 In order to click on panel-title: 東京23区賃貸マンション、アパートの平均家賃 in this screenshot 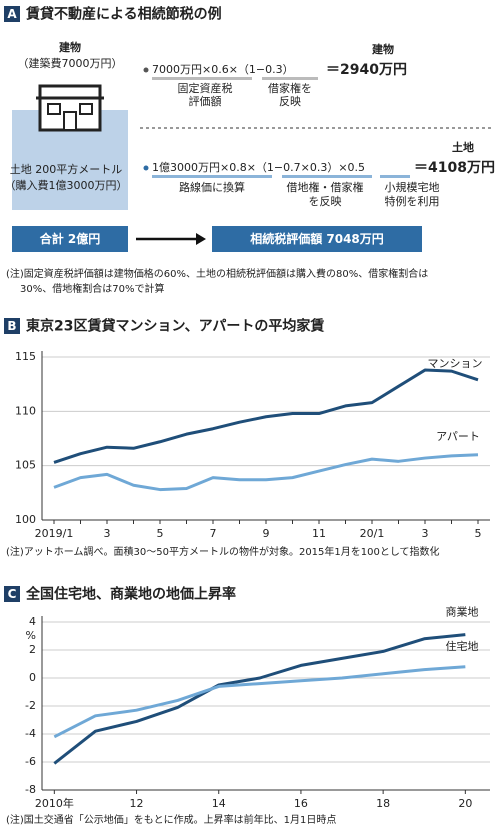, I will do `click(175, 326)`.